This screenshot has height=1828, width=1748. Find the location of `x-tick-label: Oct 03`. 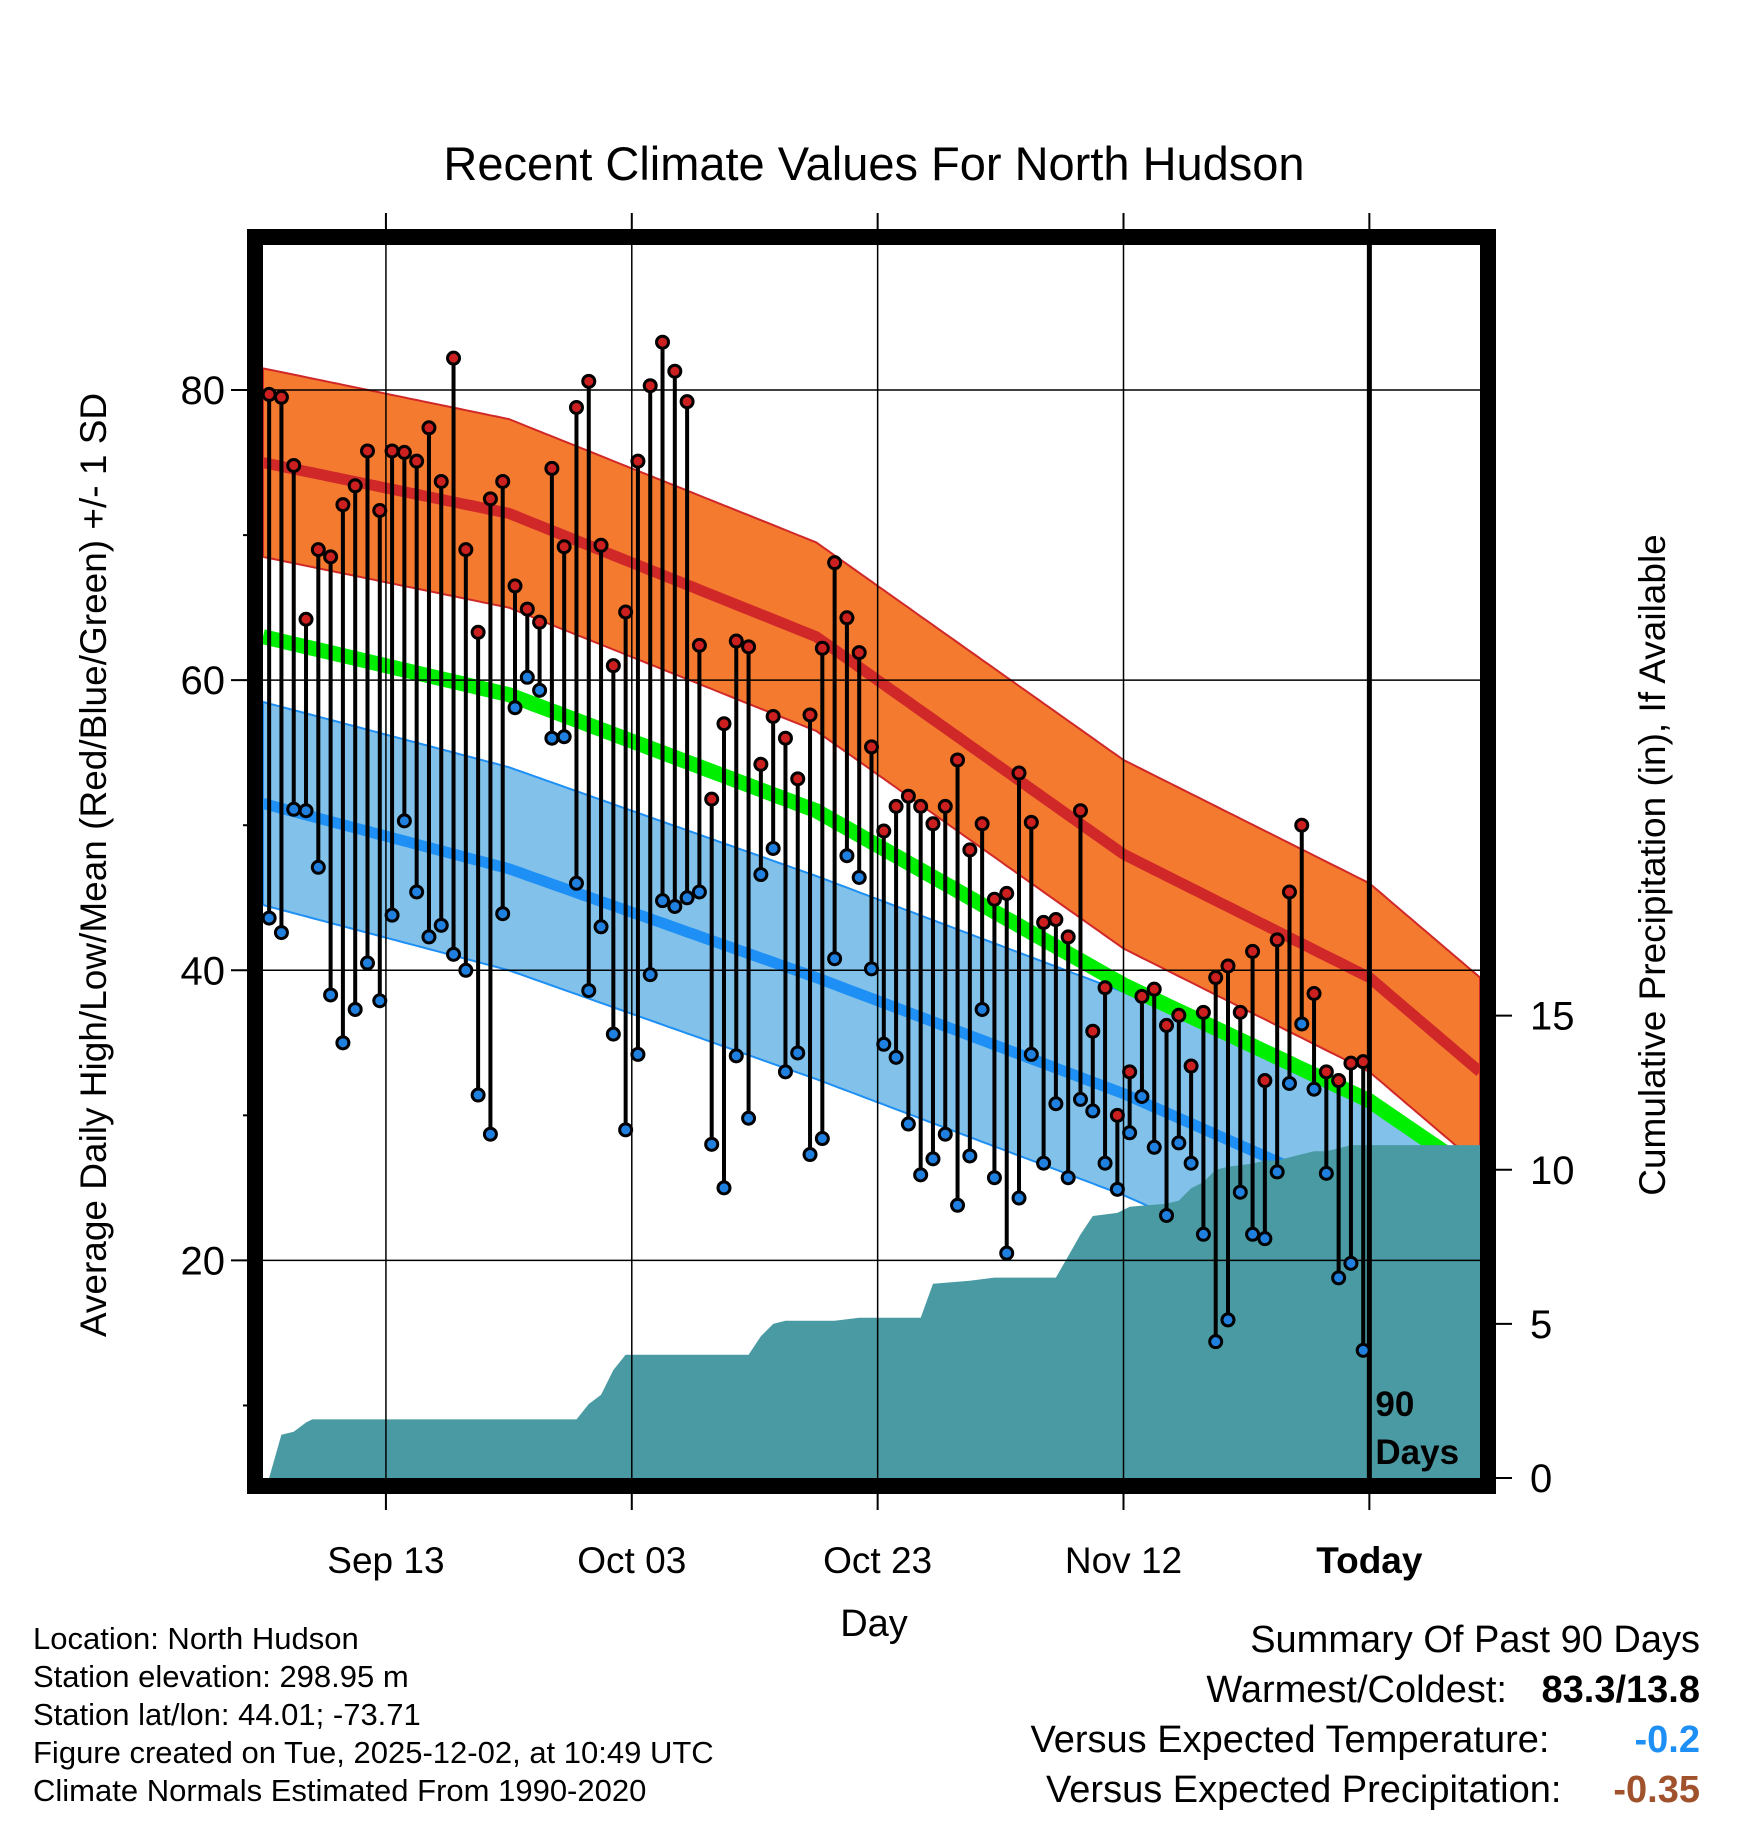

x-tick-label: Oct 03 is located at coordinates (631, 1560).